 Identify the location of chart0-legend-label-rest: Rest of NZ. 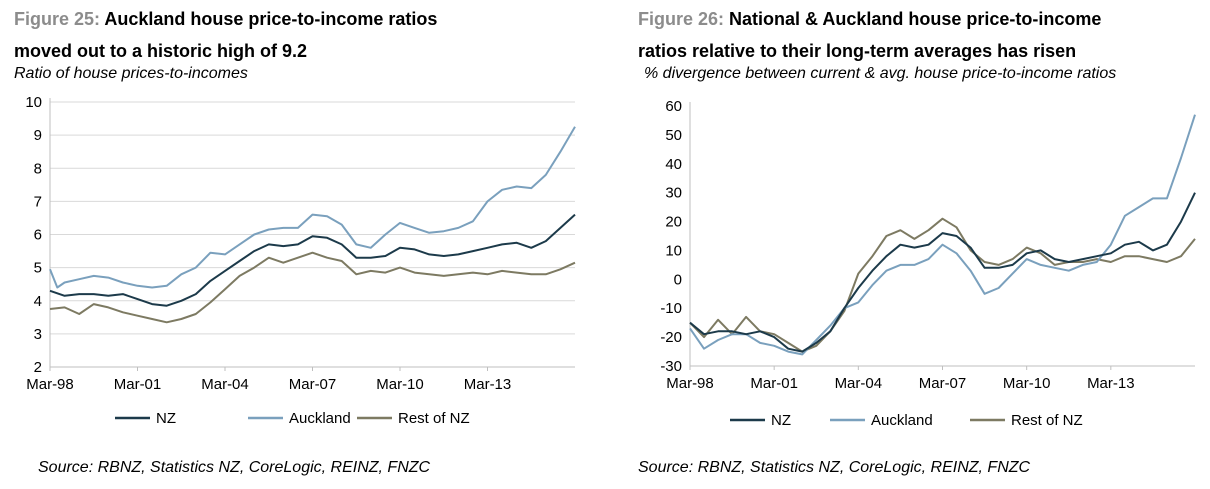
(434, 418).